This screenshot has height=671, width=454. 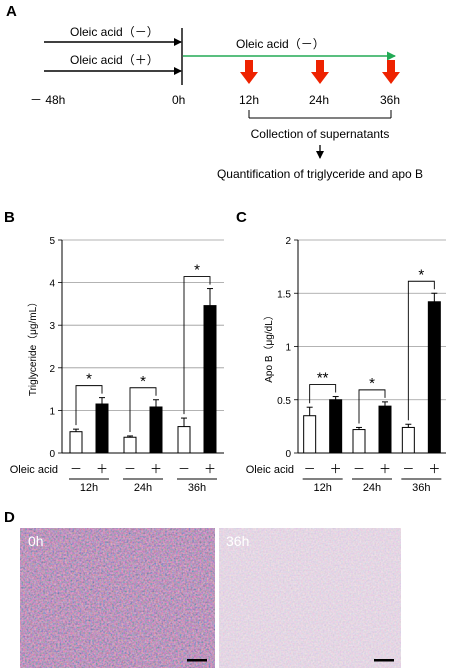 I want to click on y-tick-label: 1.5, so click(x=284, y=294).